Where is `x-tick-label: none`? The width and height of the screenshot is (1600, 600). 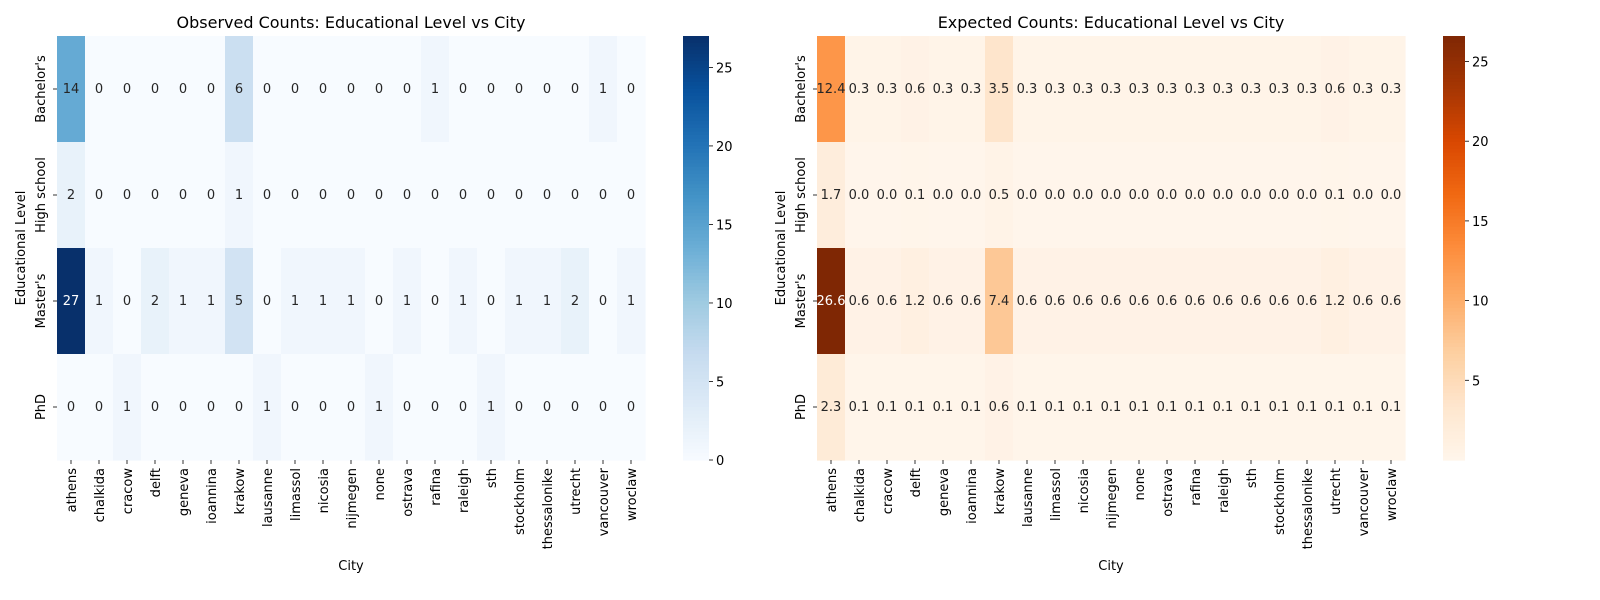
x-tick-label: none is located at coordinates (380, 484).